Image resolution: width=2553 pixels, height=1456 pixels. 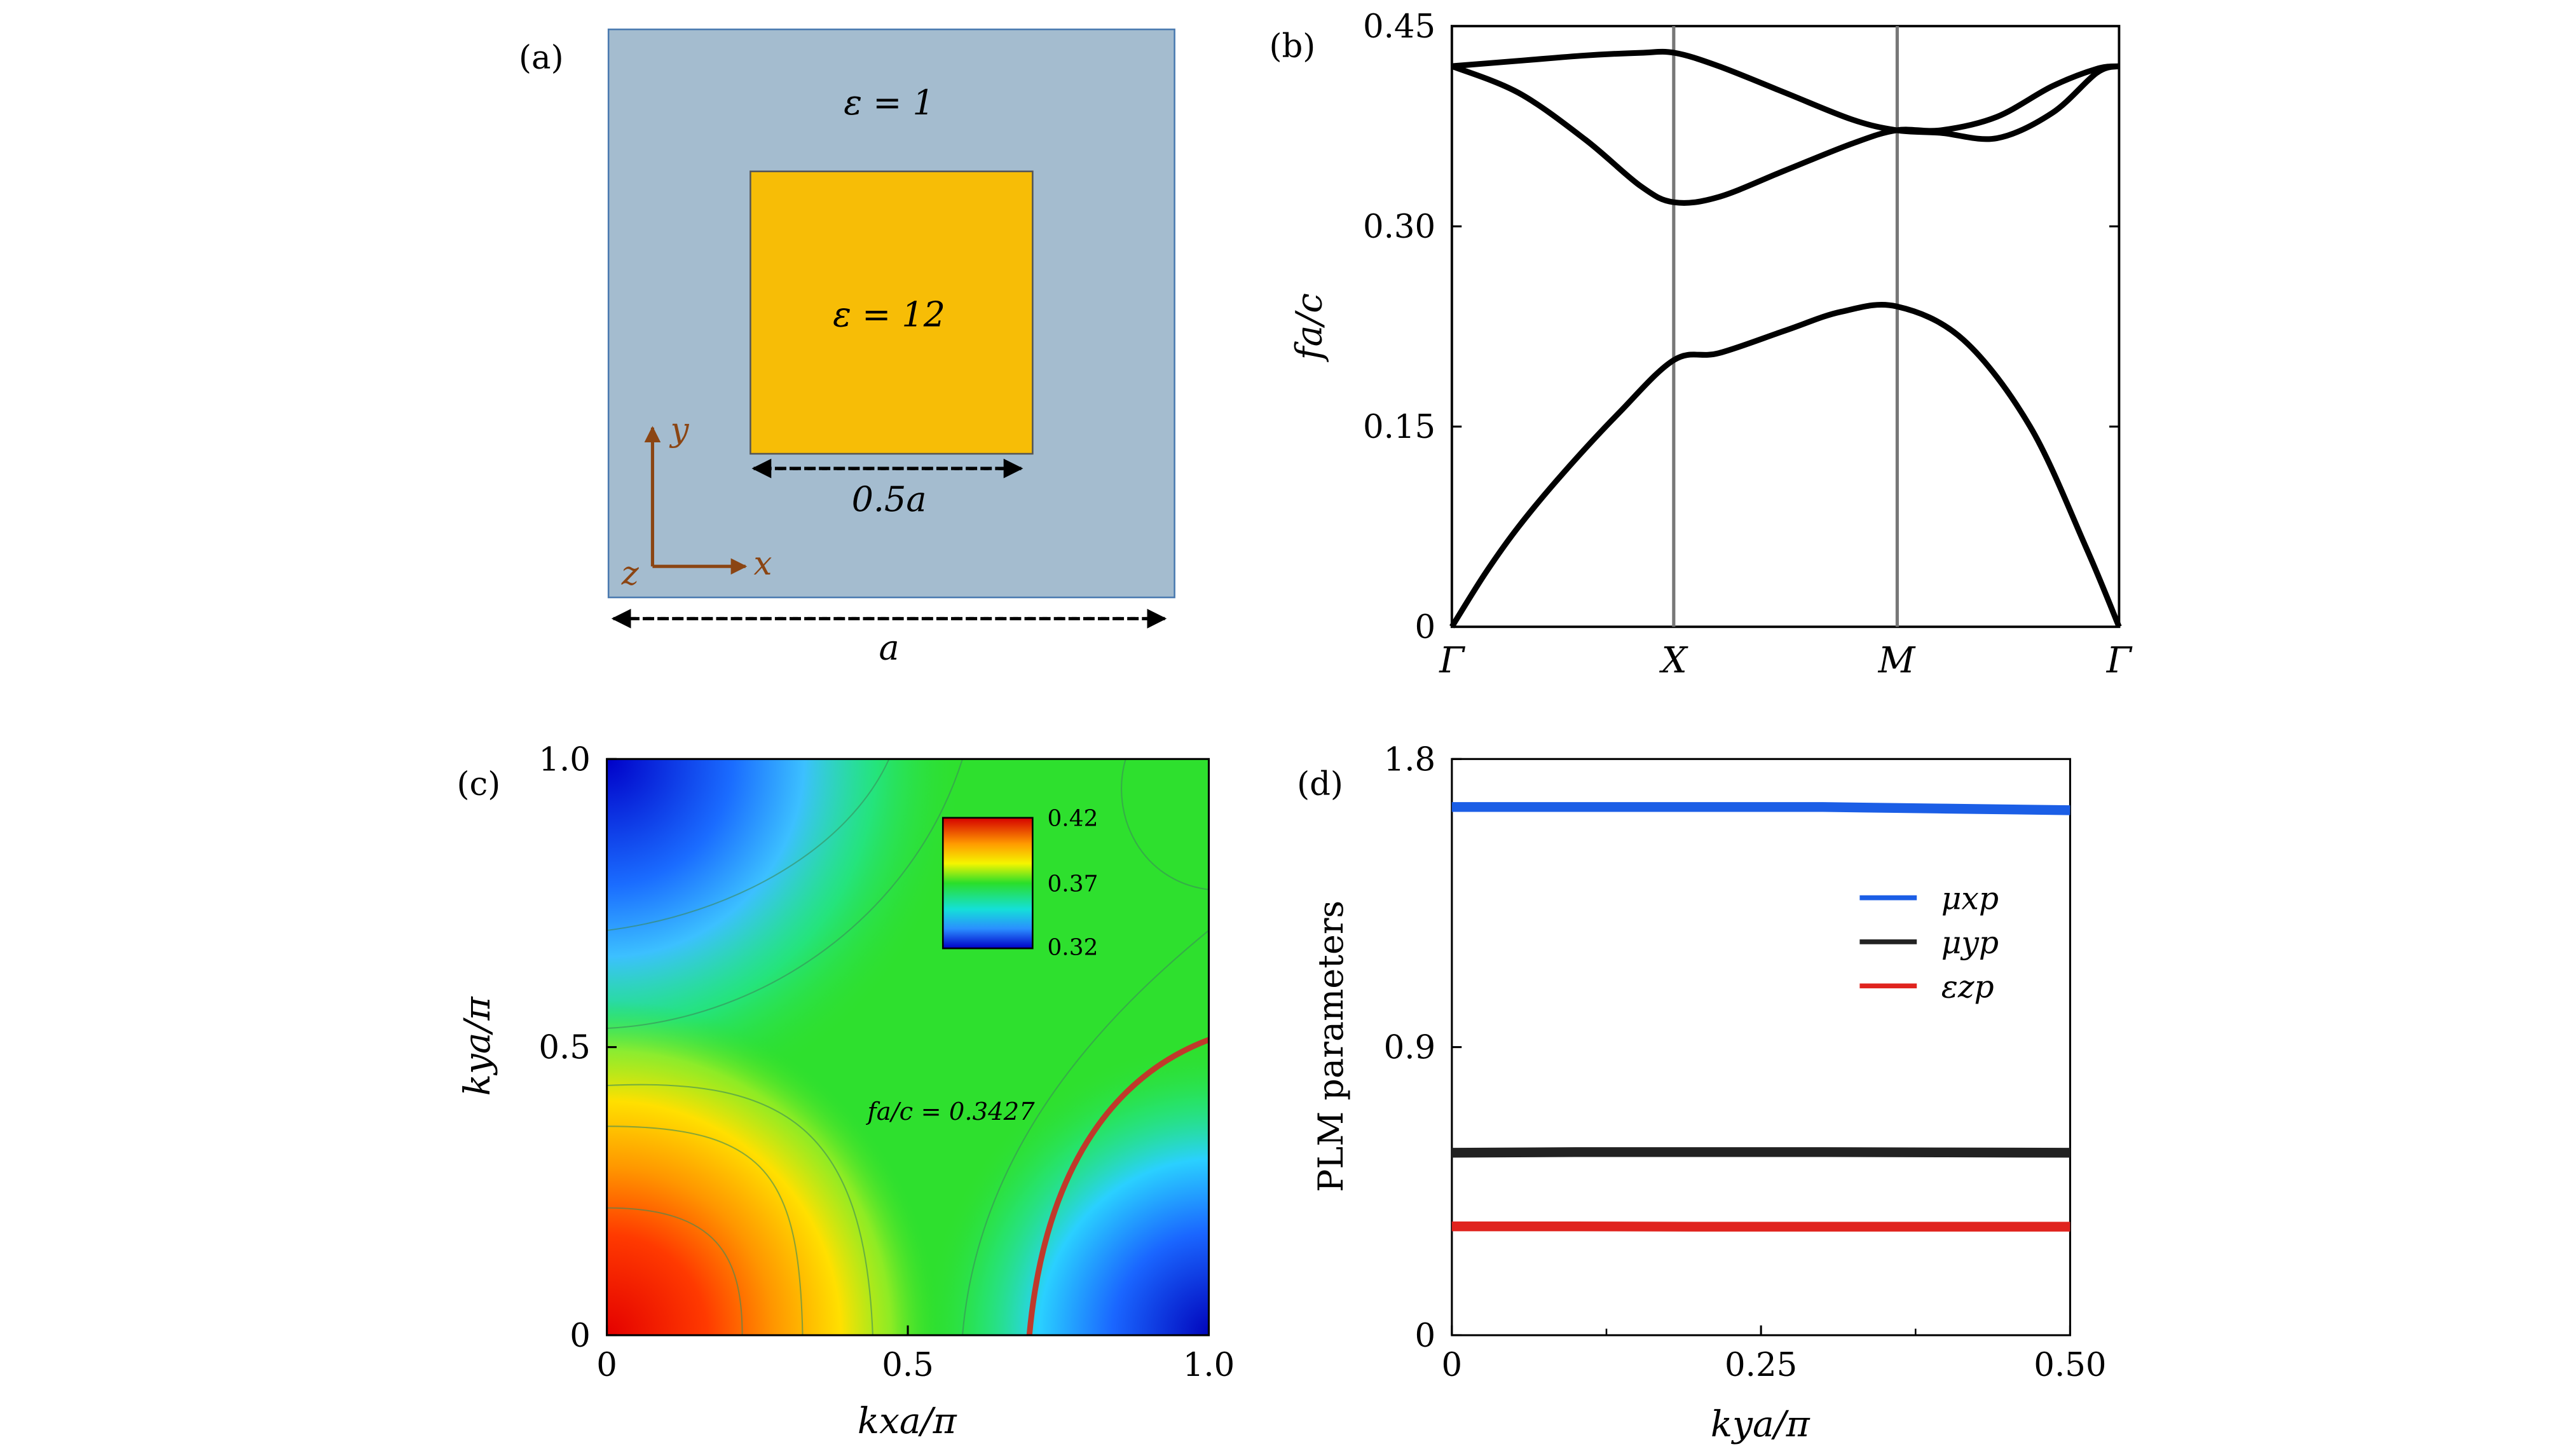 What do you see at coordinates (1399, 227) in the screenshot?
I see `y-tick-label: 0.30` at bounding box center [1399, 227].